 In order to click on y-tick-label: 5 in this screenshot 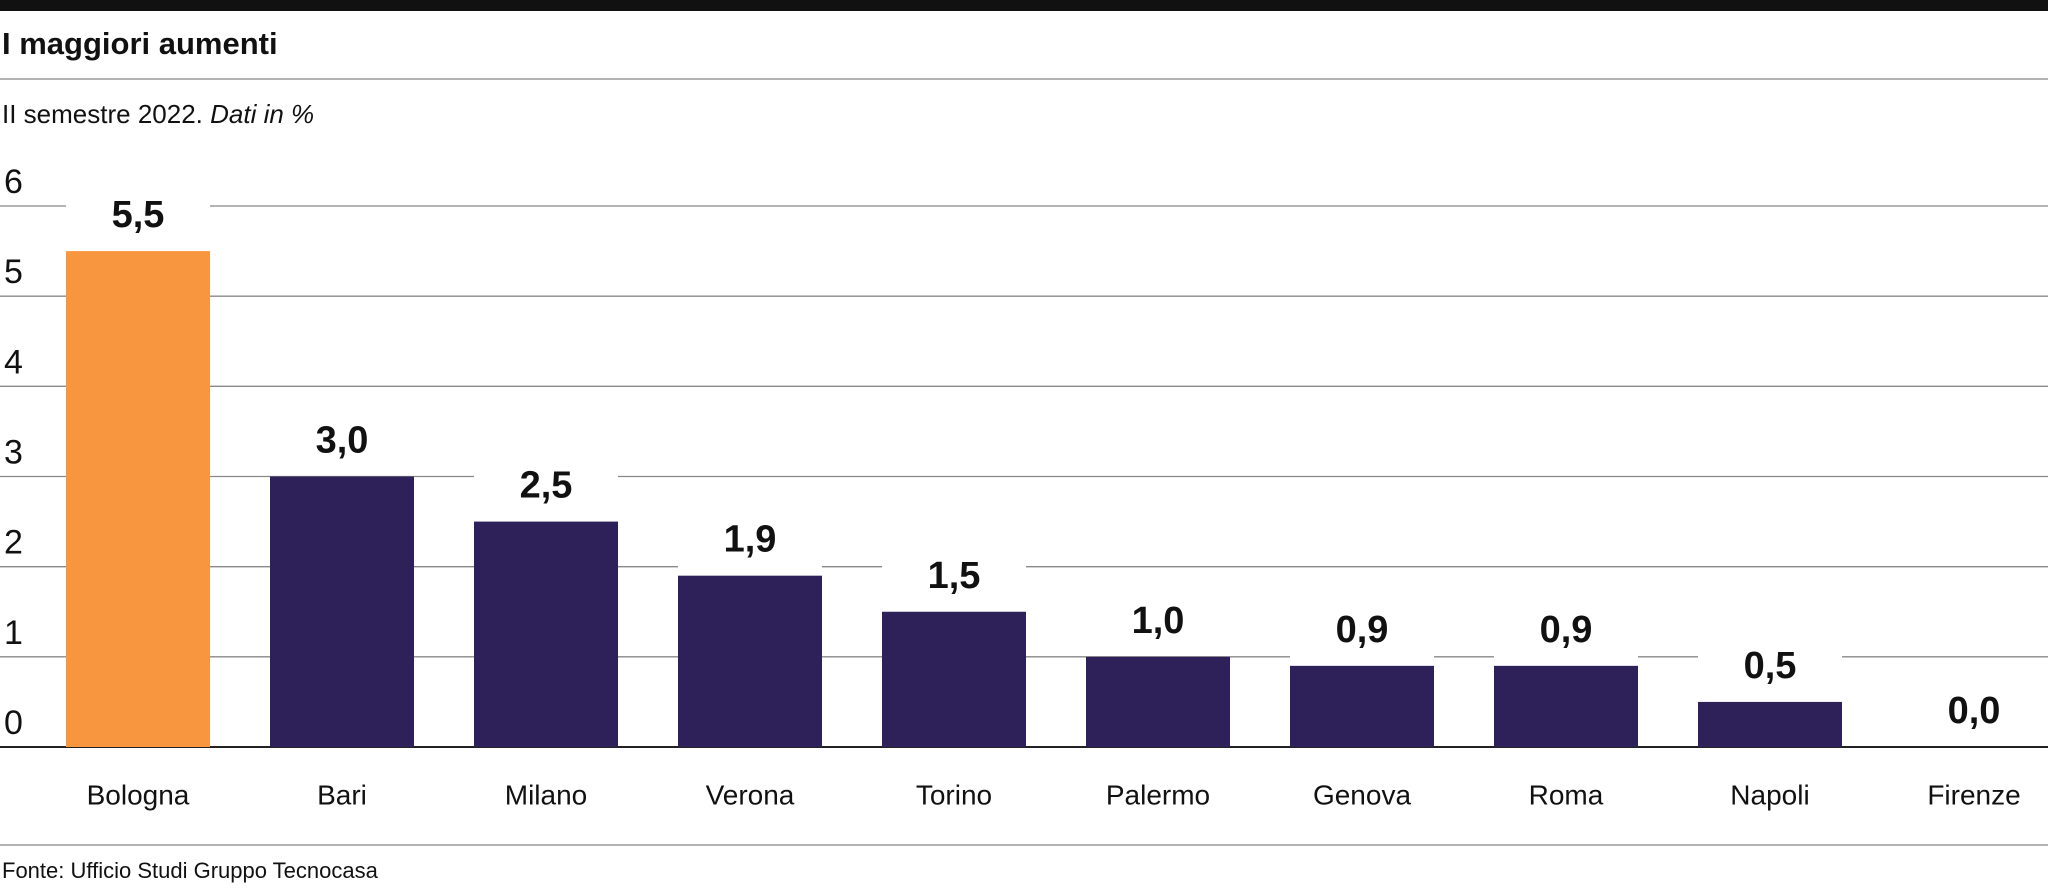, I will do `click(13, 272)`.